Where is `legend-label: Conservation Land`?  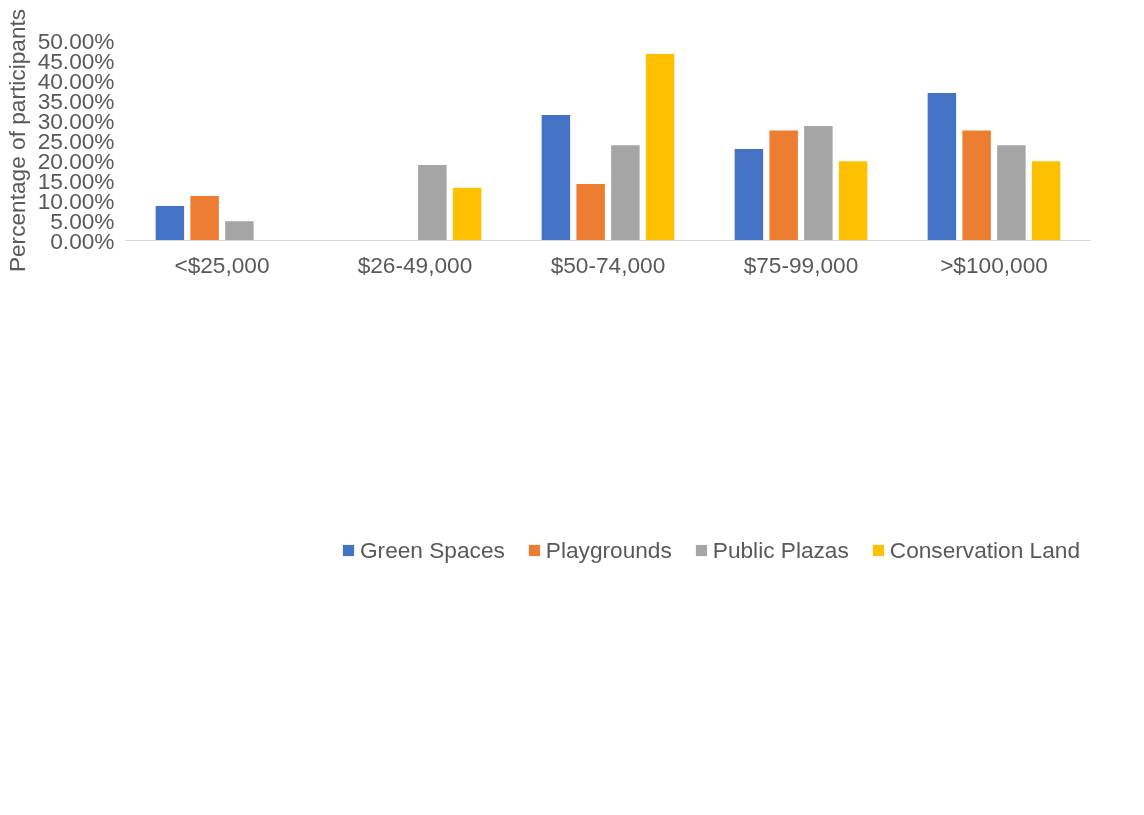
legend-label: Conservation Land is located at coordinates (984, 550).